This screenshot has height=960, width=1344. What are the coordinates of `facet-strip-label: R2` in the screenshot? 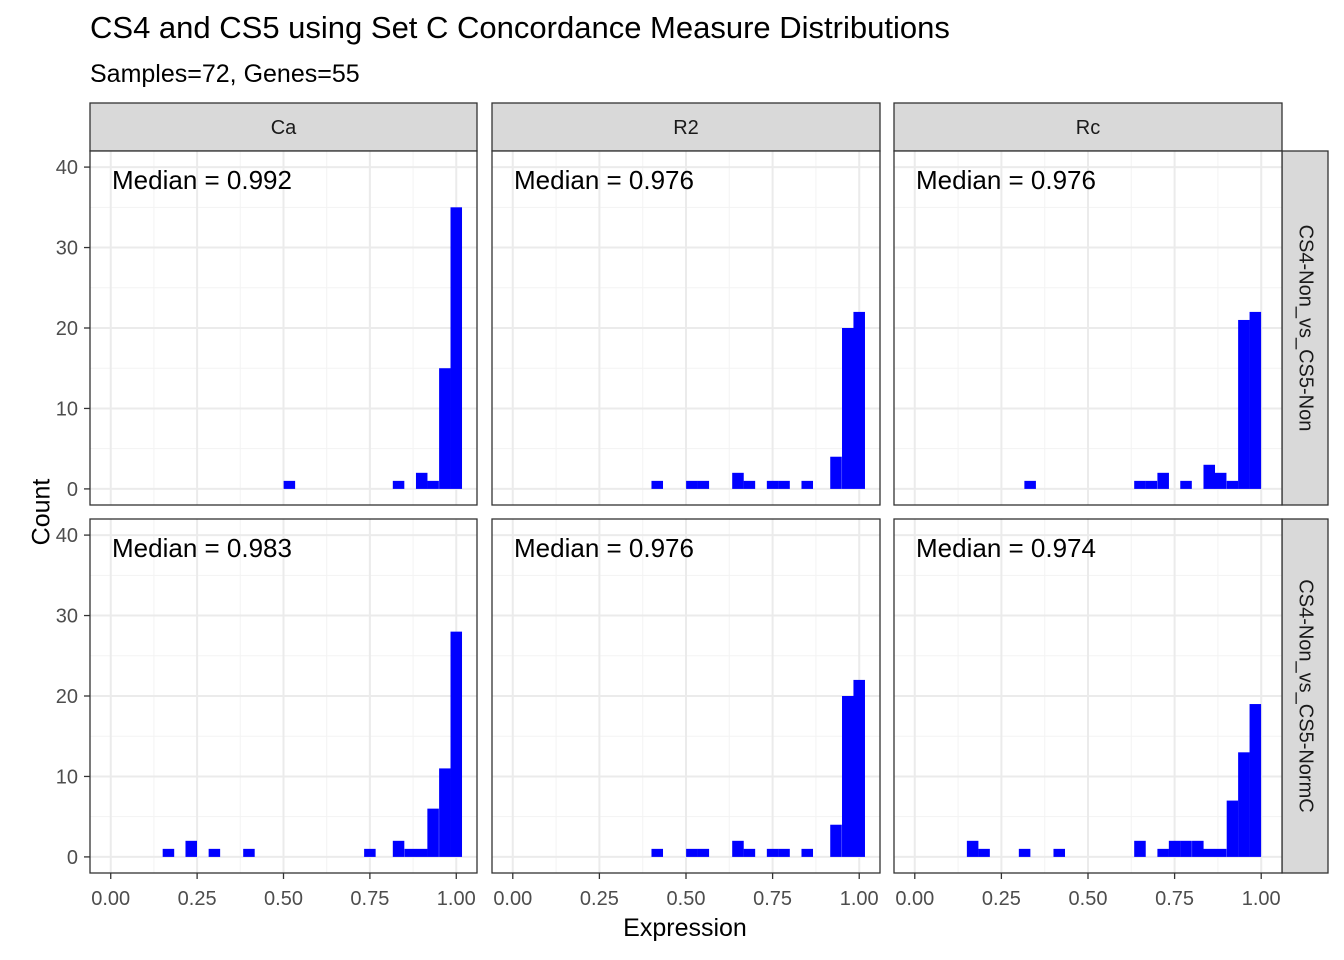 It's located at (686, 128).